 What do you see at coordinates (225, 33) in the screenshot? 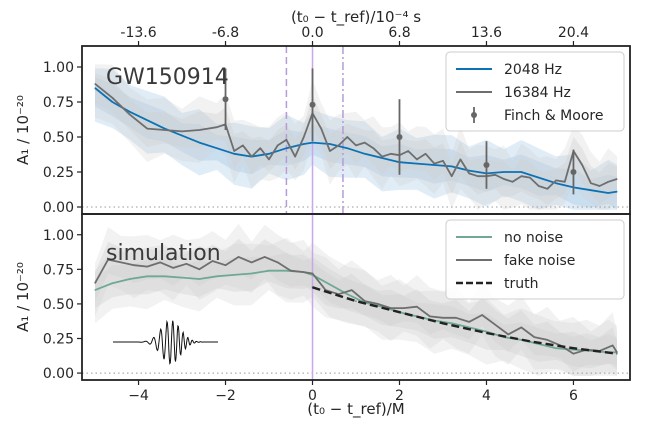
I see `top-tick-label: -6.8` at bounding box center [225, 33].